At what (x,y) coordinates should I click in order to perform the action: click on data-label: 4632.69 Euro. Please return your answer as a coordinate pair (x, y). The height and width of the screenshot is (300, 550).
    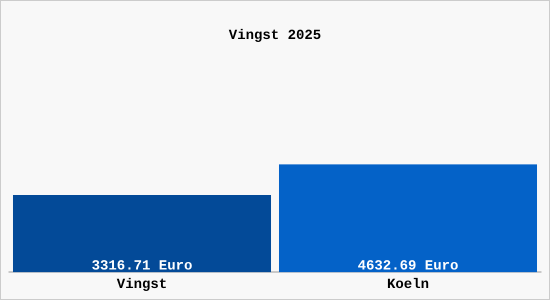
    Looking at the image, I should click on (408, 266).